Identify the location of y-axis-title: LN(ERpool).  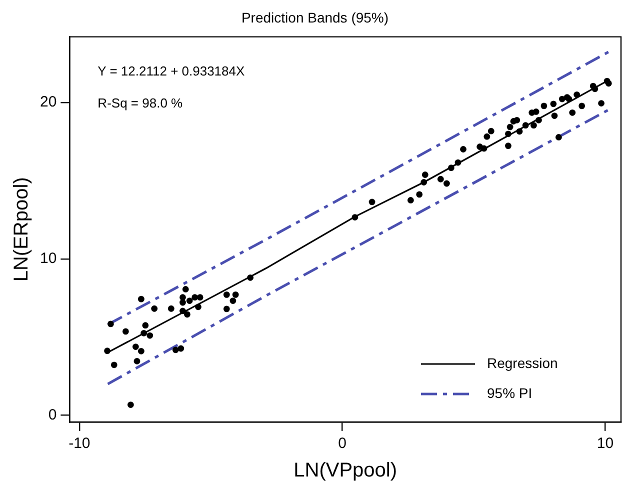
(21, 229).